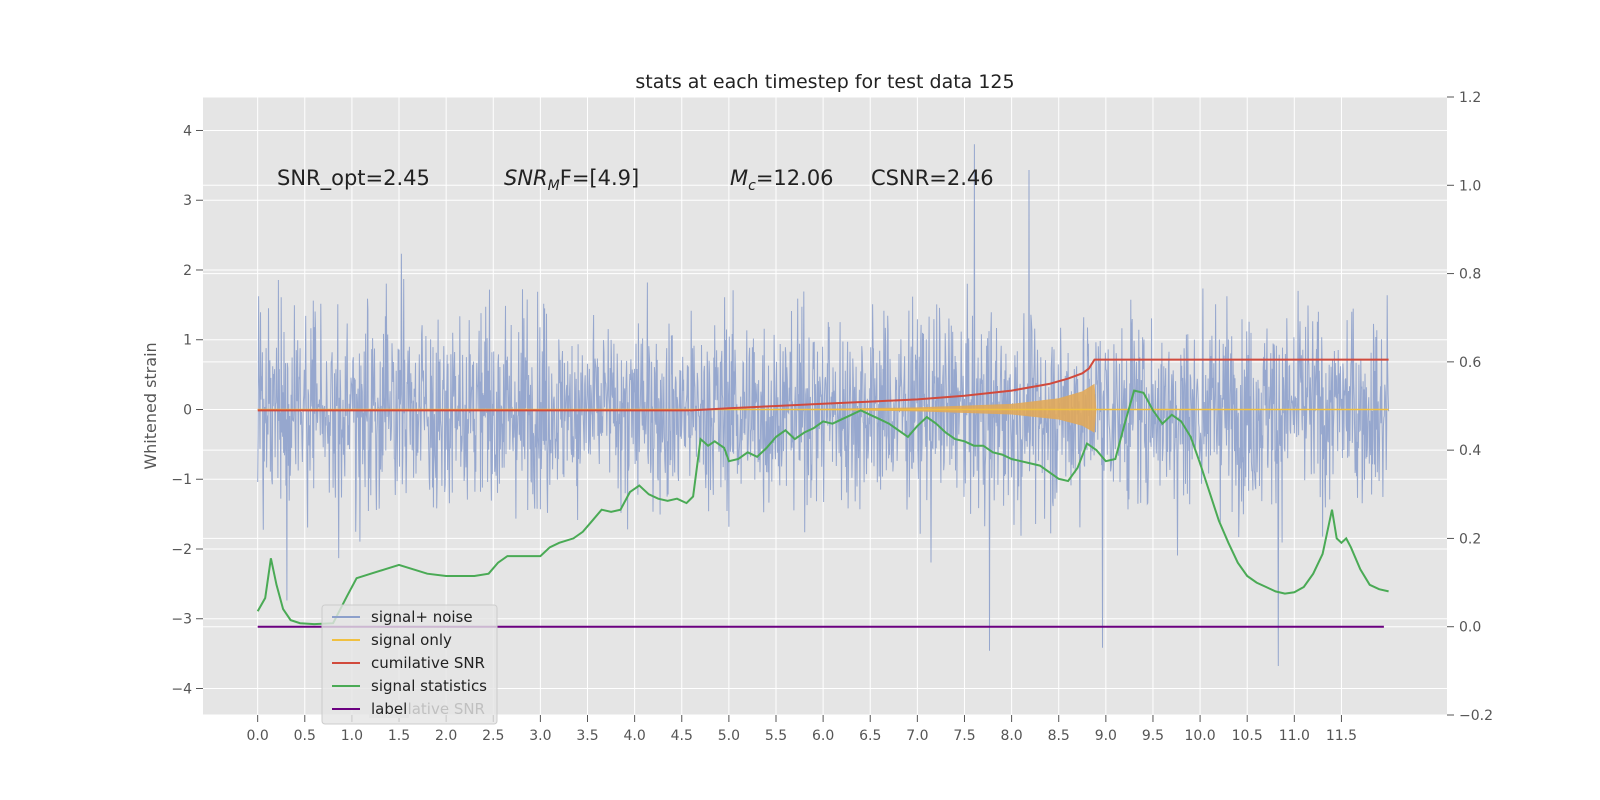  What do you see at coordinates (181, 620) in the screenshot?
I see `y-tick-label: −3` at bounding box center [181, 620].